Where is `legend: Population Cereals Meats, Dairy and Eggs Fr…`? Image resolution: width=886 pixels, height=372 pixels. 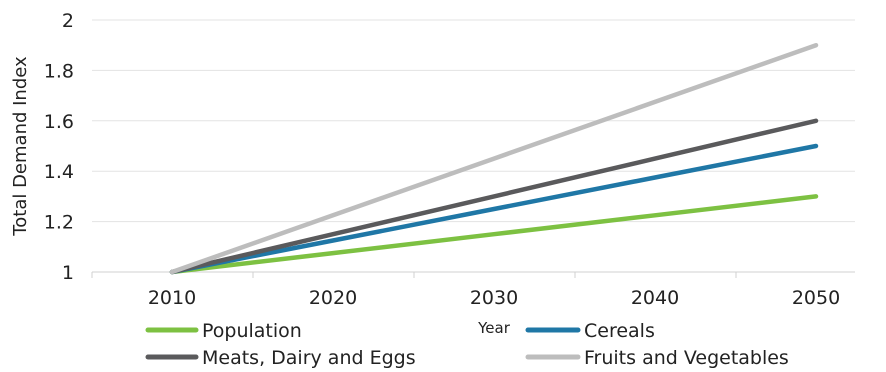
legend: Population Cereals Meats, Dairy and Eggs Fr… is located at coordinates (467, 344).